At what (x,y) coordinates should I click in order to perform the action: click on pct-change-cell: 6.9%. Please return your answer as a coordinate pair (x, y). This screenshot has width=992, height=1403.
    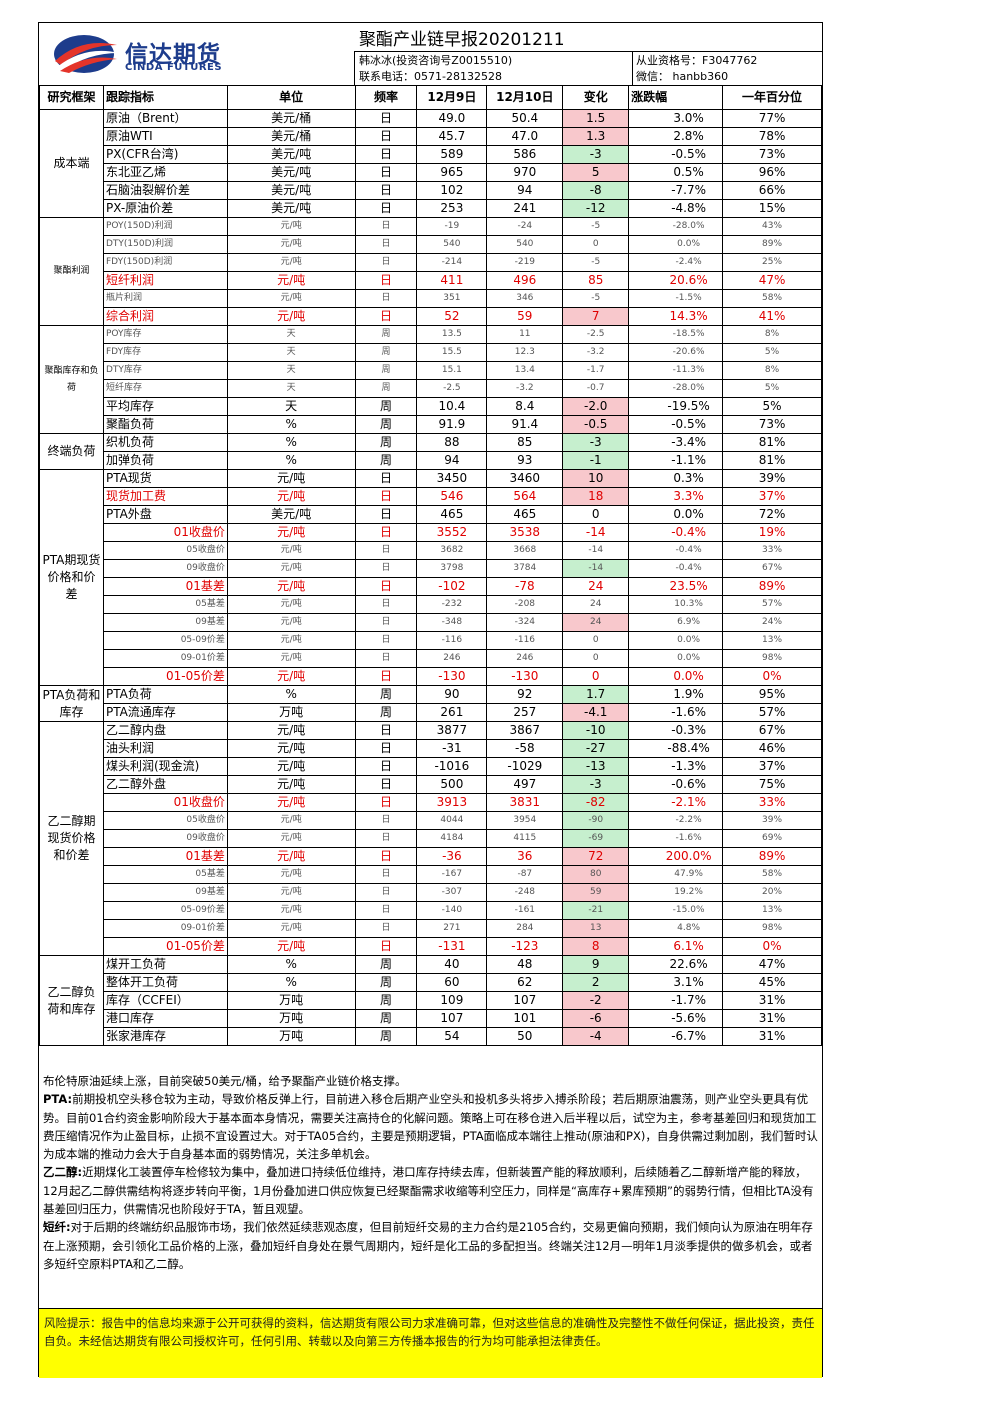
    Looking at the image, I should click on (676, 622).